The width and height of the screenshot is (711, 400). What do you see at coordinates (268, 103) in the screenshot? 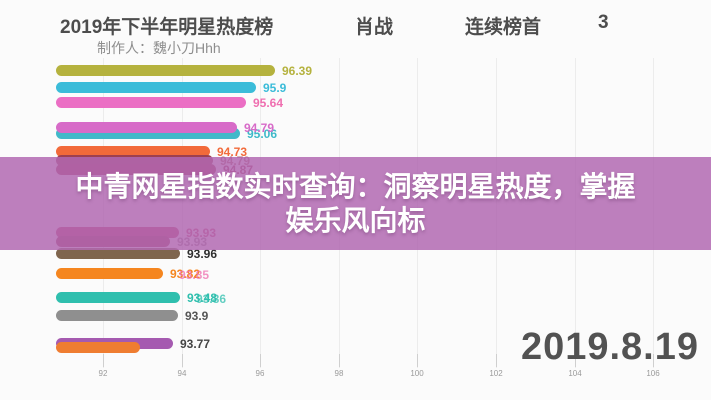
I see `bar-value: 95.64` at bounding box center [268, 103].